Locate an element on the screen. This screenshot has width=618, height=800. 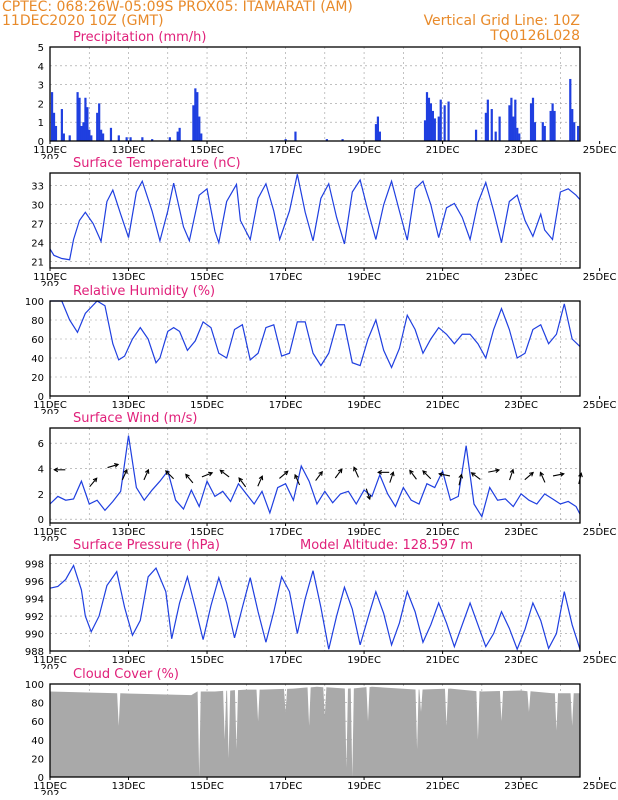
grid-line-note: Vertical Grid Line: 10Z is located at coordinates (502, 21).